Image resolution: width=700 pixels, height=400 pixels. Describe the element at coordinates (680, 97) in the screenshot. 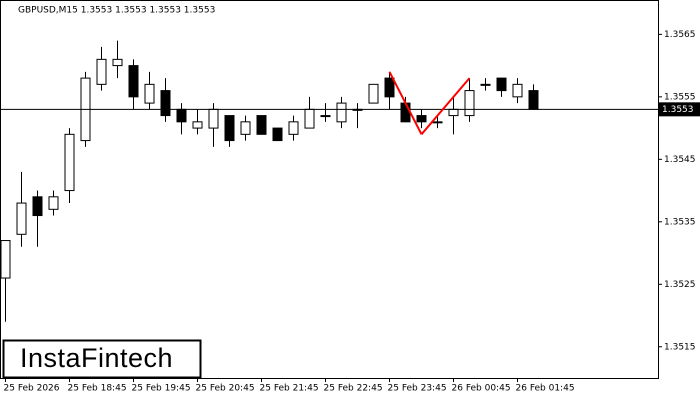

I see `y-tick-label: 1.3555` at that location.